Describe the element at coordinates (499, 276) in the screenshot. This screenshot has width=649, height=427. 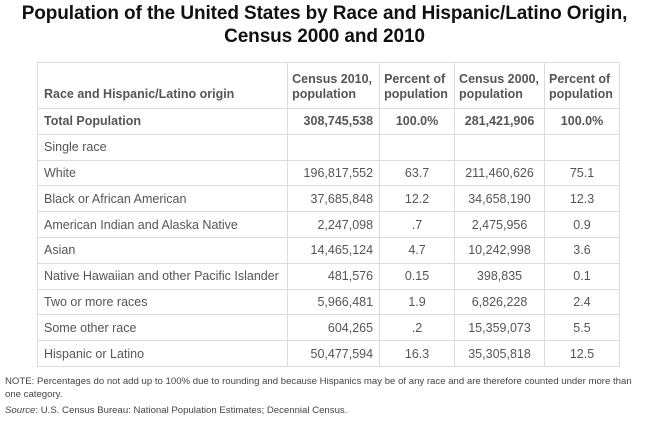
I see `cell-census-2000: 398,835` at that location.